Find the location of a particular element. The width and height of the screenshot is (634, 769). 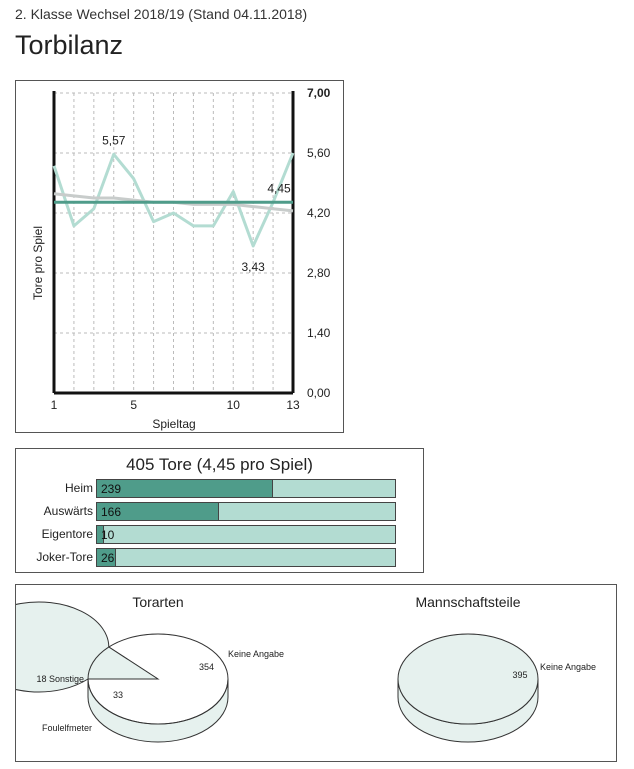

bar-row: Auswärts 166 is located at coordinates (219, 512).